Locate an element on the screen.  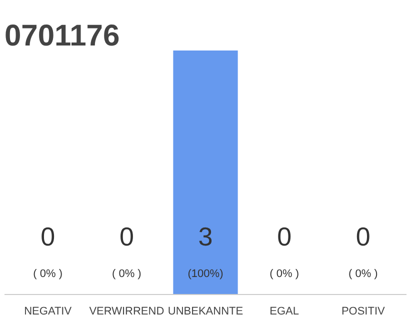
x-tick-label: NEGATIV is located at coordinates (48, 312).